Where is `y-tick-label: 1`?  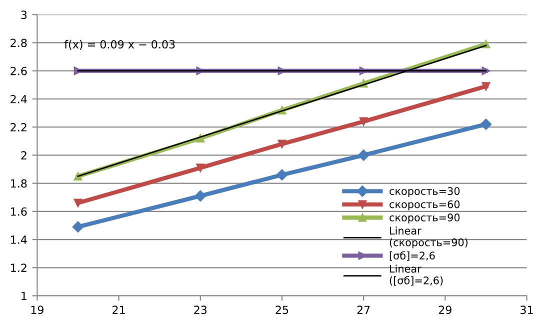
y-tick-label: 1 is located at coordinates (24, 296).